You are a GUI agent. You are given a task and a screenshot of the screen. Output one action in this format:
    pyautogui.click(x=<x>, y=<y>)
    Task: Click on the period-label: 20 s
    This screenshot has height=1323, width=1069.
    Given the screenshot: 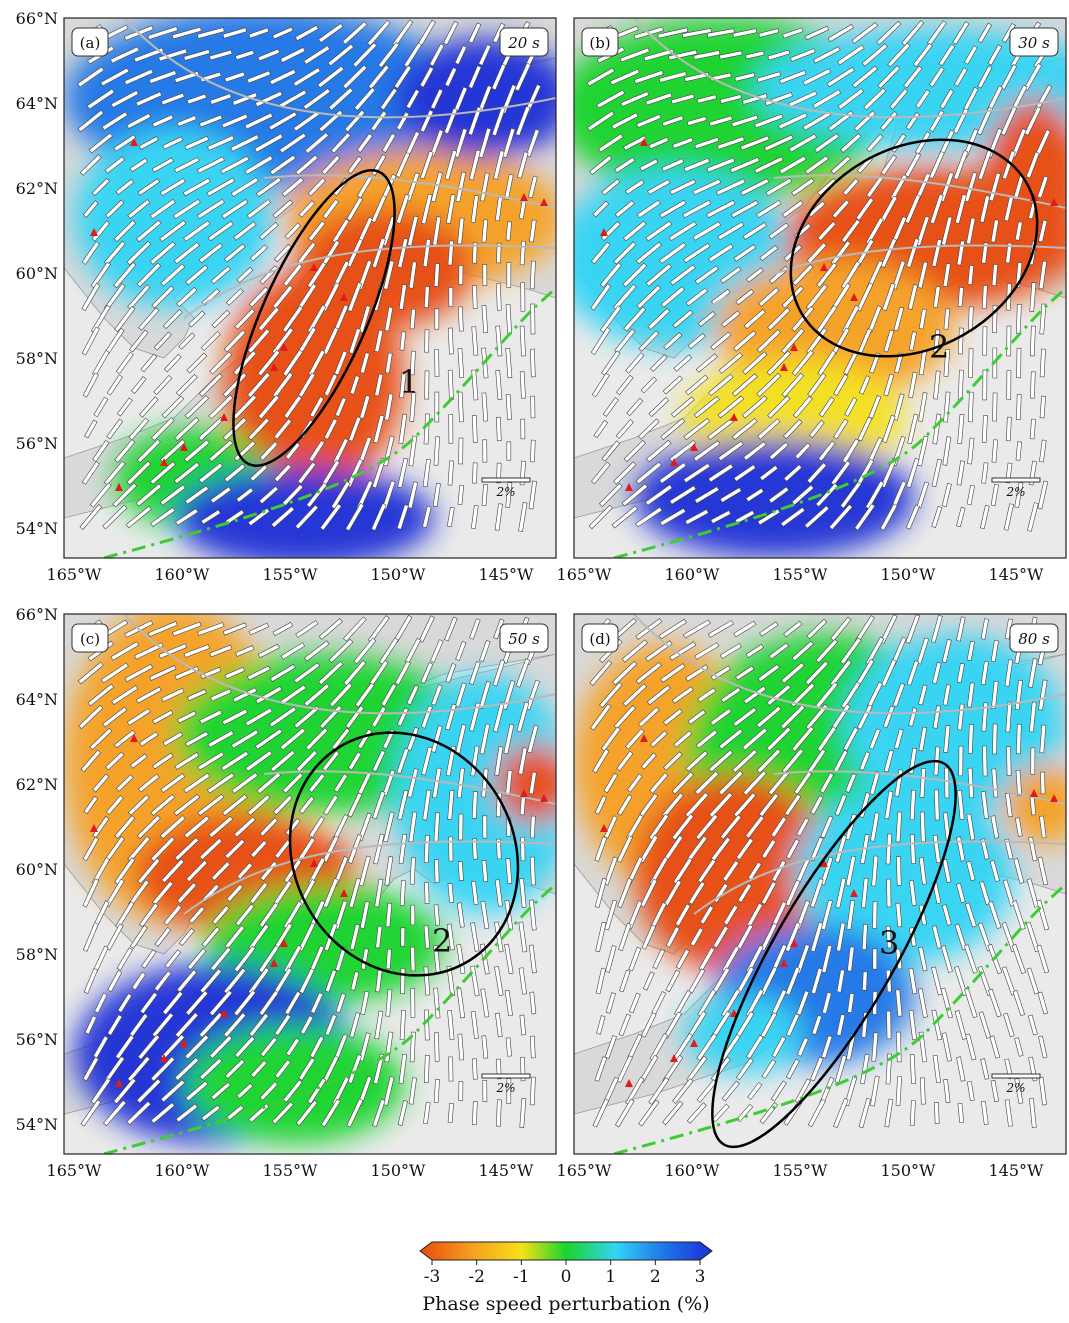 What is the action you would take?
    pyautogui.click(x=523, y=43)
    